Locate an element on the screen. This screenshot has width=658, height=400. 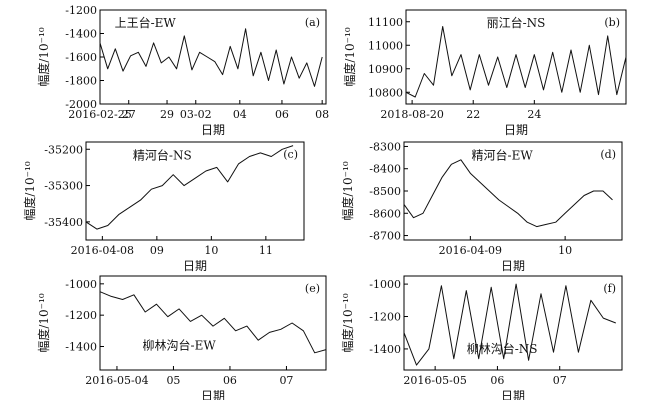
x-tick-label: 29 is located at coordinates (167, 114).